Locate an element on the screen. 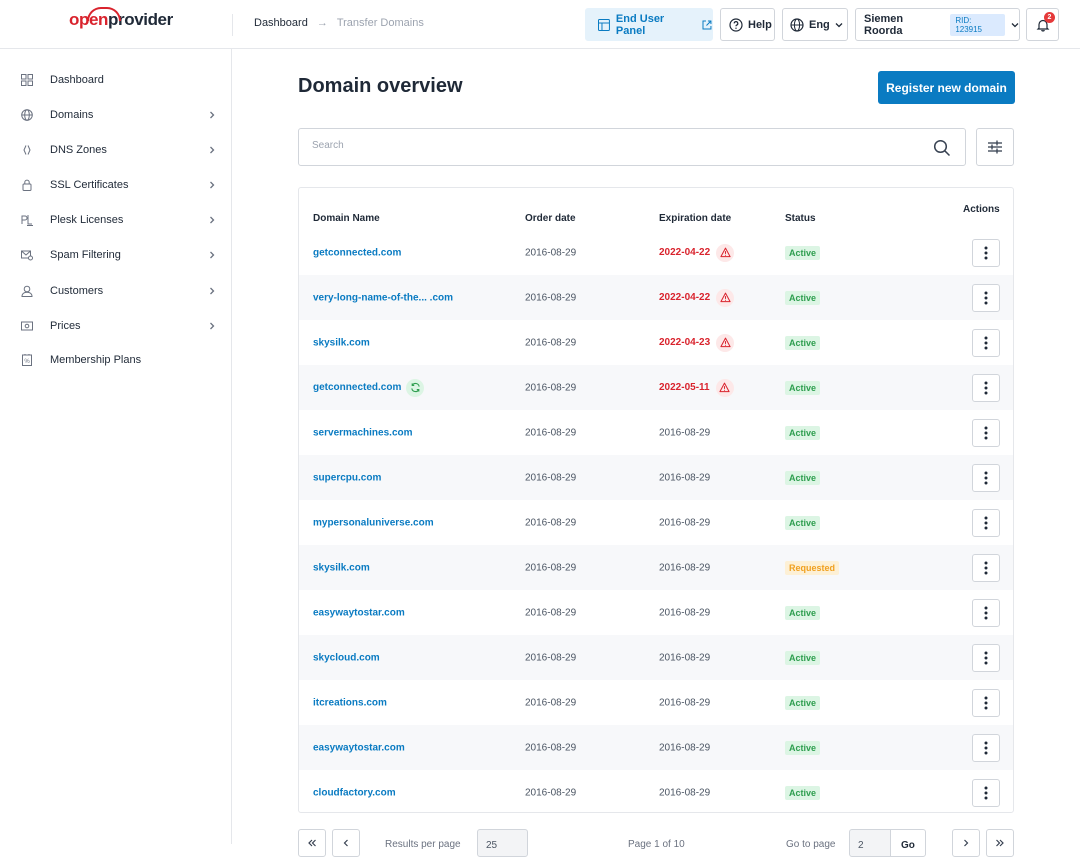 The height and width of the screenshot is (857, 1080). domain-link: mypersonaluniverse.com is located at coordinates (373, 522).